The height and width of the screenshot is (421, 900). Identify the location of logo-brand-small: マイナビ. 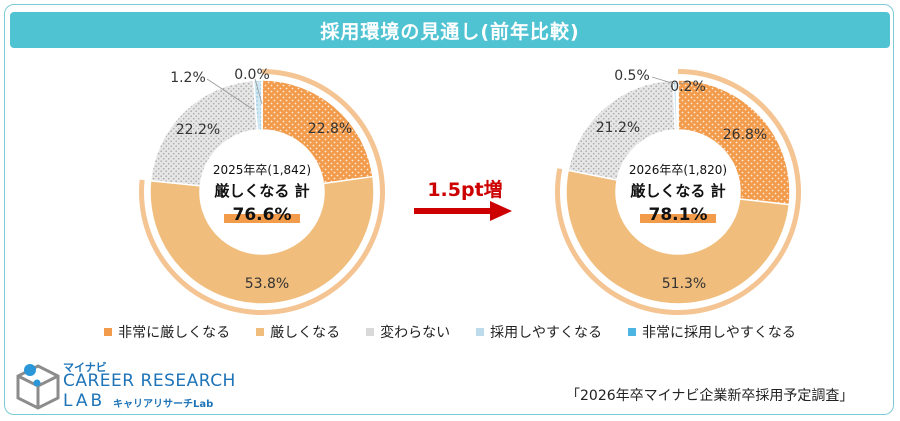
(85, 367).